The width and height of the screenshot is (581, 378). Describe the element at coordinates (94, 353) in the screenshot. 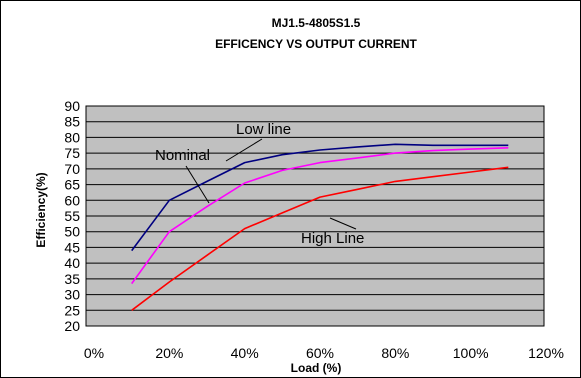

I see `x-tick-label: 0%` at that location.